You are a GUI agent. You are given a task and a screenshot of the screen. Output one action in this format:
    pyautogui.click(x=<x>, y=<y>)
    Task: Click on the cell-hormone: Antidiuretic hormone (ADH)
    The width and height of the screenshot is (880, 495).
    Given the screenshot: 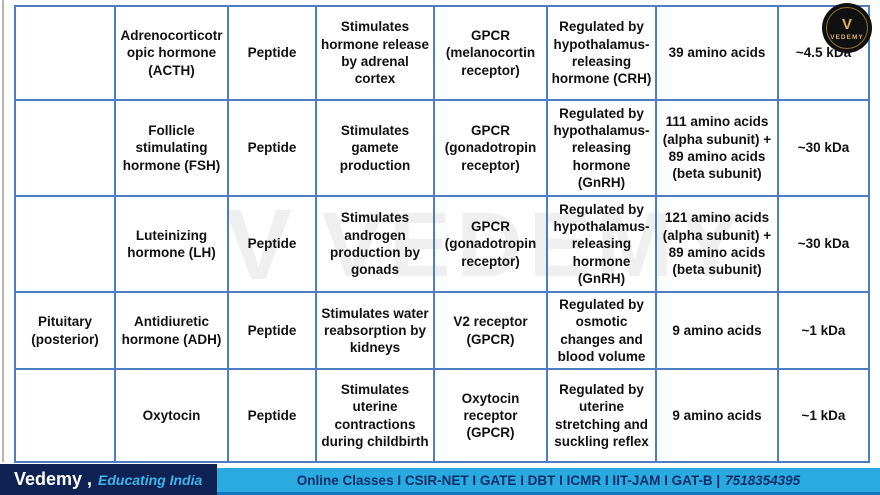 What is the action you would take?
    pyautogui.click(x=171, y=330)
    